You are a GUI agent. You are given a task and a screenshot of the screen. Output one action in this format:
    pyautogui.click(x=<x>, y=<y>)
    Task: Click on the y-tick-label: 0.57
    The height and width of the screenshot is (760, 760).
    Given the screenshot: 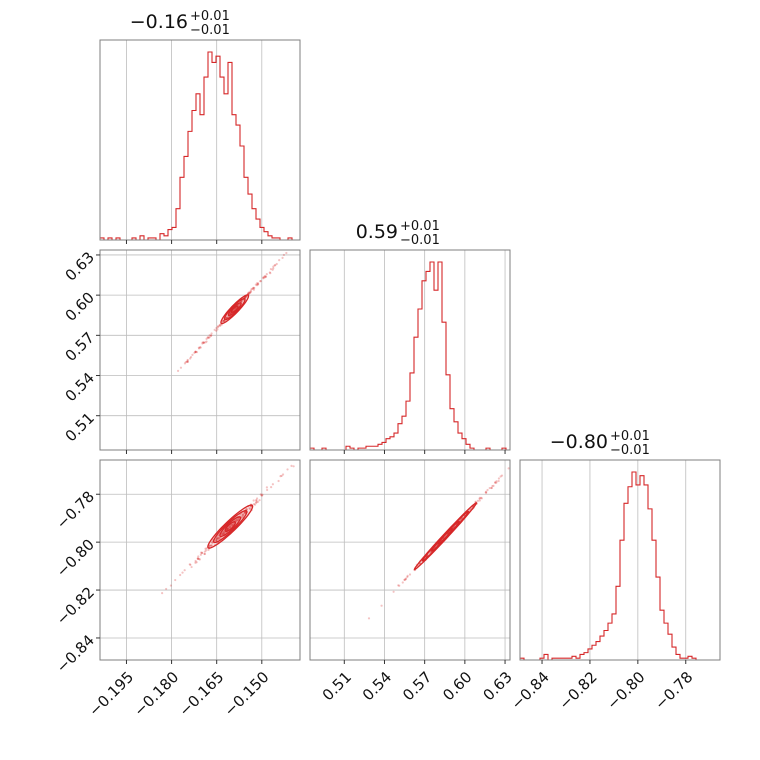 What is the action you would take?
    pyautogui.click(x=80, y=347)
    